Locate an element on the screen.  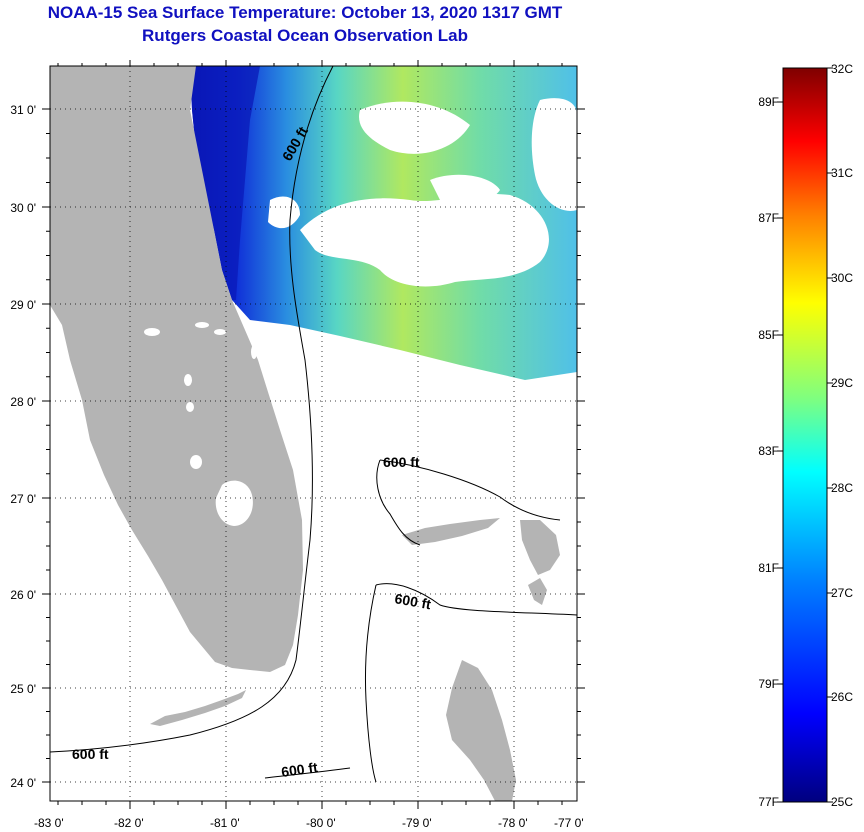
lat-tick-label: 27 0' is located at coordinates (23, 499).